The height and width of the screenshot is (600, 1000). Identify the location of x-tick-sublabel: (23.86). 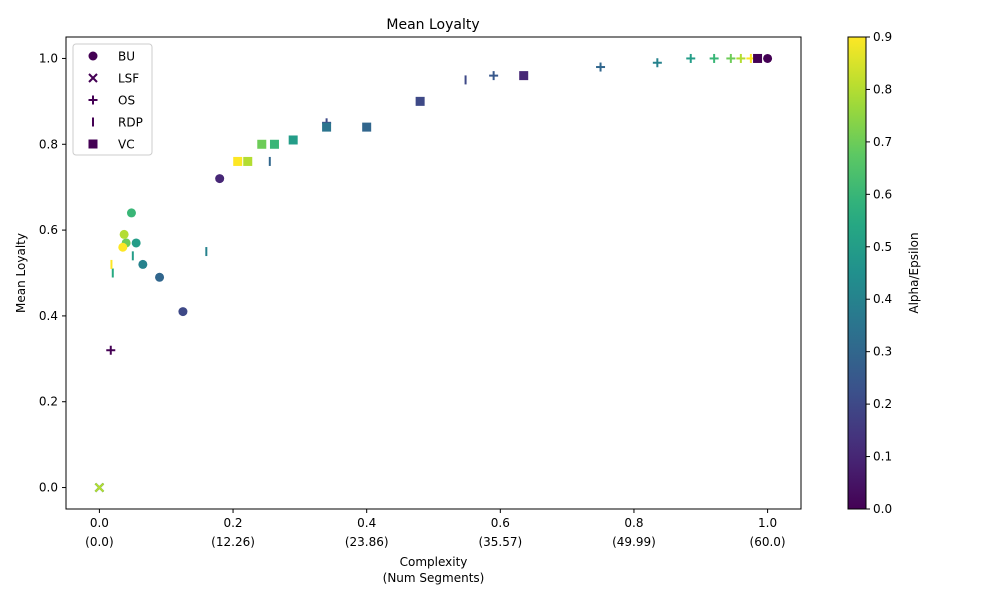
(367, 542).